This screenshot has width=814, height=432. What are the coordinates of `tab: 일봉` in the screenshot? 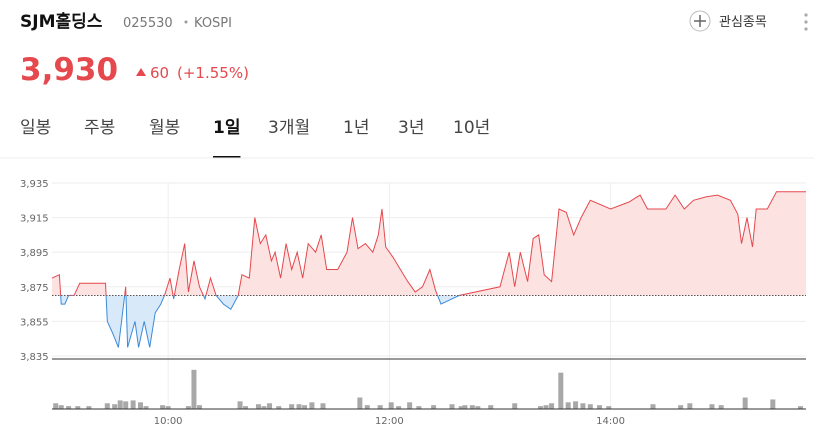 It's located at (35, 128).